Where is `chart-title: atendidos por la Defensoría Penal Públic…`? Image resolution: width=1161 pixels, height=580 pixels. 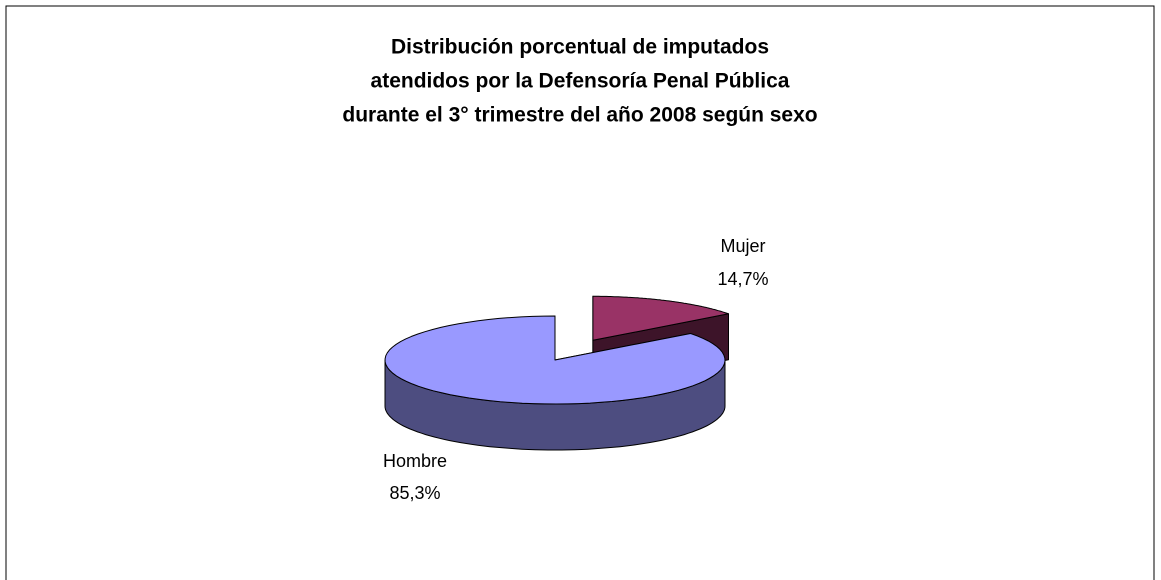
chart-title: atendidos por la Defensoría Penal Públic… is located at coordinates (580, 81).